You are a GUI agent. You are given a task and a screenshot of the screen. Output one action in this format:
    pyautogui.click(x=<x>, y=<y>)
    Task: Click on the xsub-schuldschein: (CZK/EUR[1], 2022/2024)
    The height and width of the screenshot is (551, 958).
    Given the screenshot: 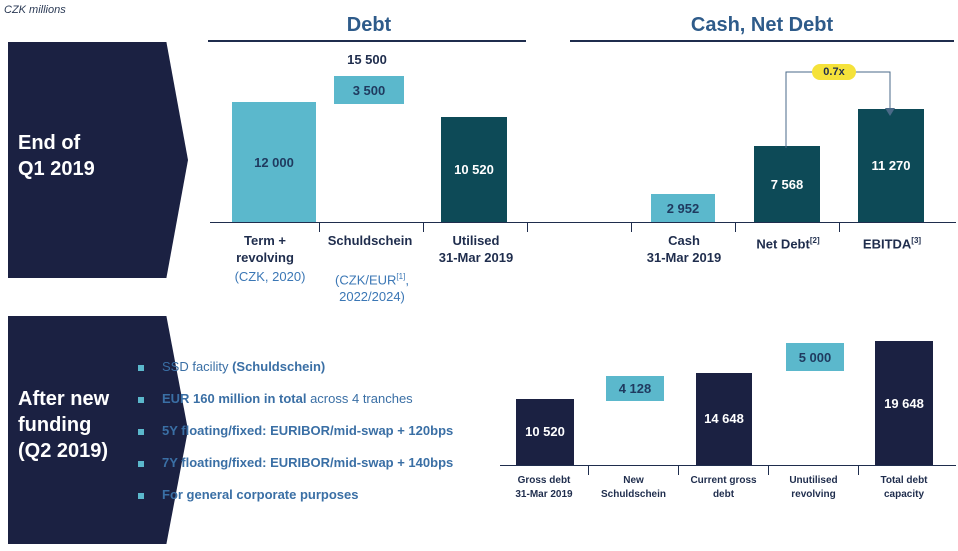 What is the action you would take?
    pyautogui.click(x=372, y=288)
    